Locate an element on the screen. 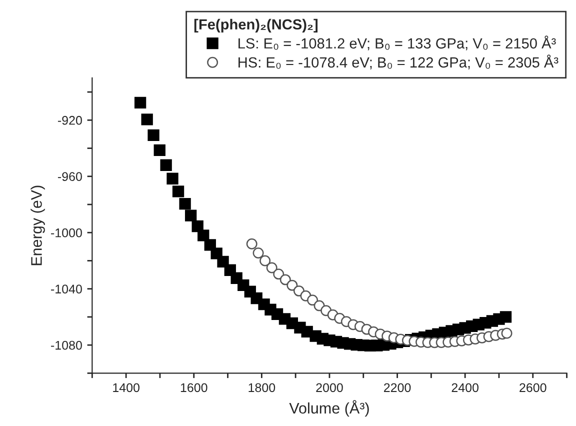  x-tick-label: 2400 is located at coordinates (465, 387).